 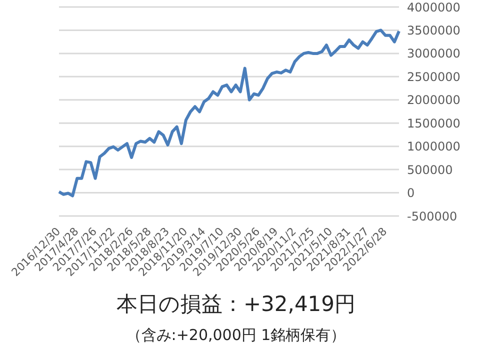 What do you see at coordinates (432, 216) in the screenshot?
I see `y-tick-label: -500000` at bounding box center [432, 216].